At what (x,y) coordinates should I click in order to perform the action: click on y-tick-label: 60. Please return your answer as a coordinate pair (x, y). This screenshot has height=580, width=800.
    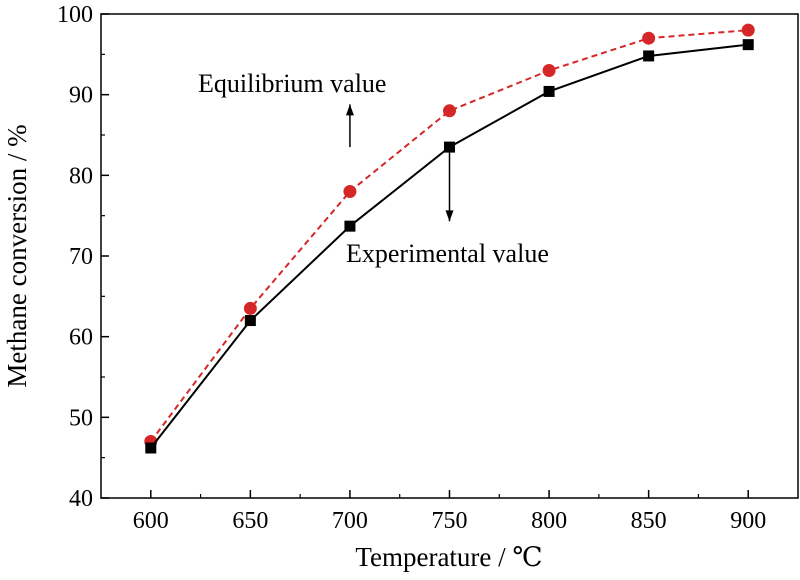
    Looking at the image, I should click on (81, 338).